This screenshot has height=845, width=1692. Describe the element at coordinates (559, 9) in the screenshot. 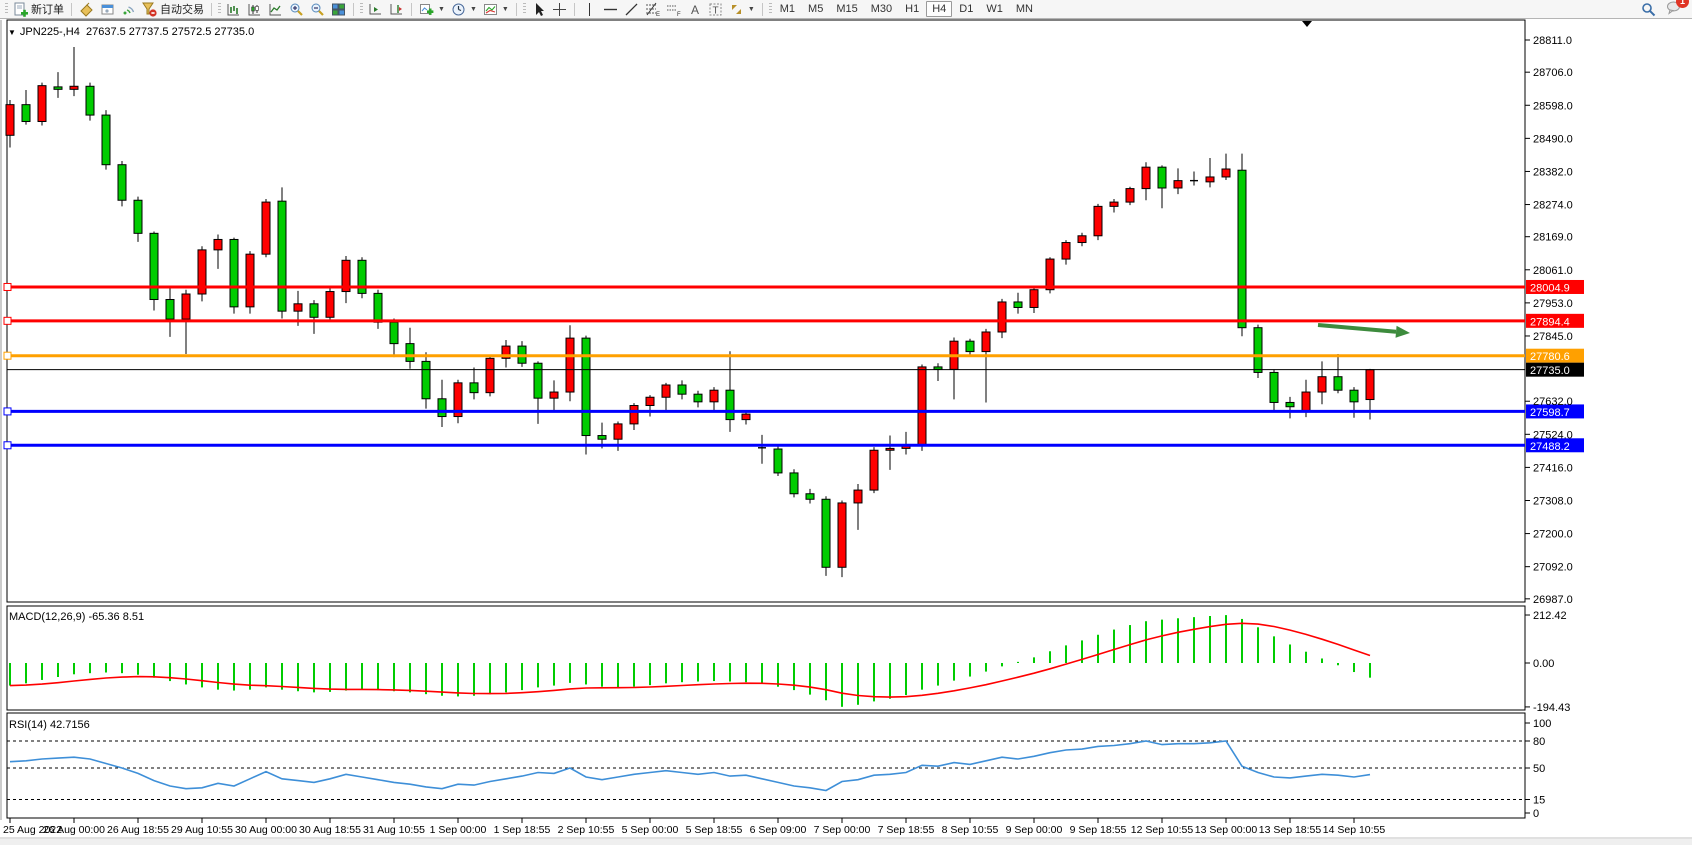

I see `crosshair-tool-button` at that location.